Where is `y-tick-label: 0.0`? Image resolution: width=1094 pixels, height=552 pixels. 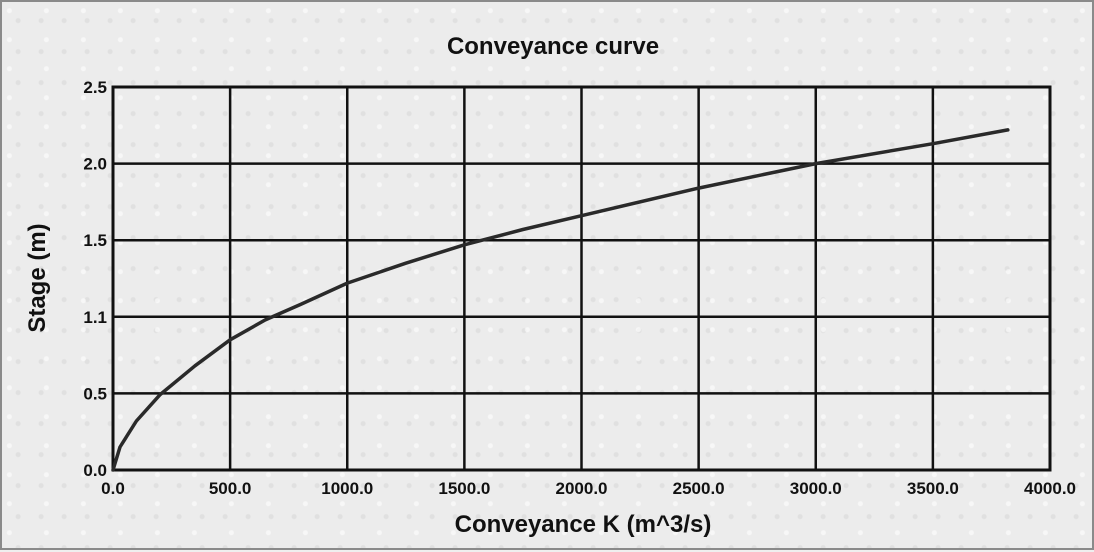 y-tick-label: 0.0 is located at coordinates (95, 470).